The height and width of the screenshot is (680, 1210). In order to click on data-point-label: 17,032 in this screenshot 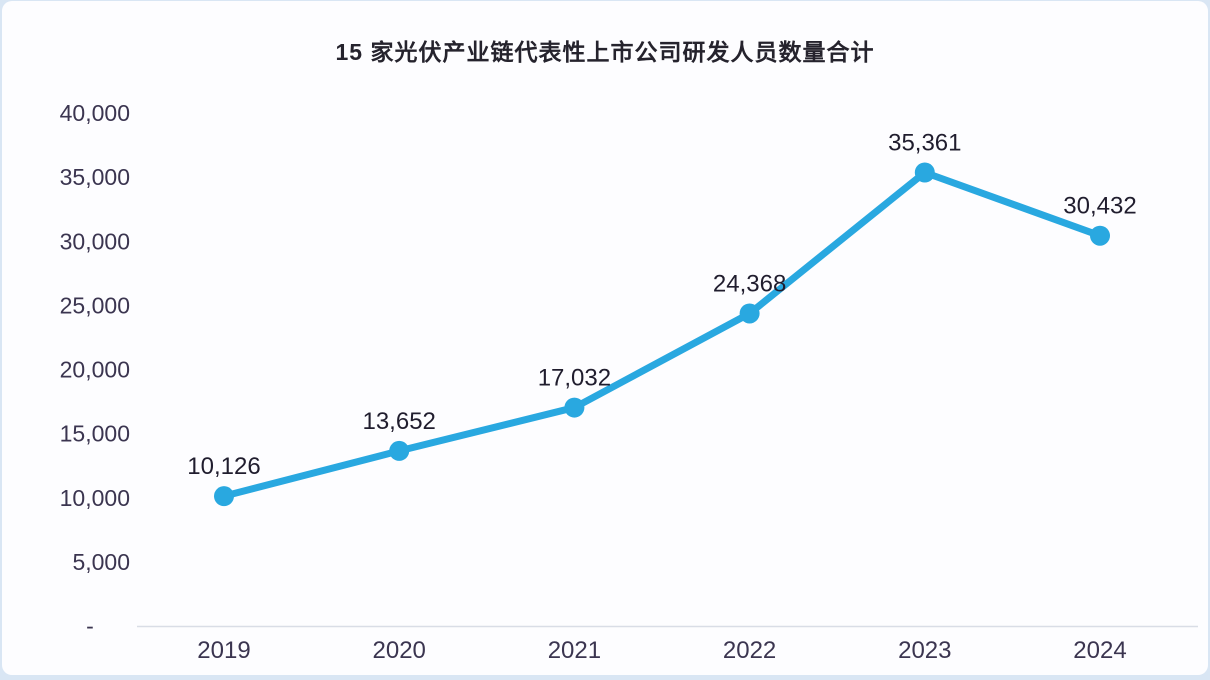, I will do `click(574, 378)`.